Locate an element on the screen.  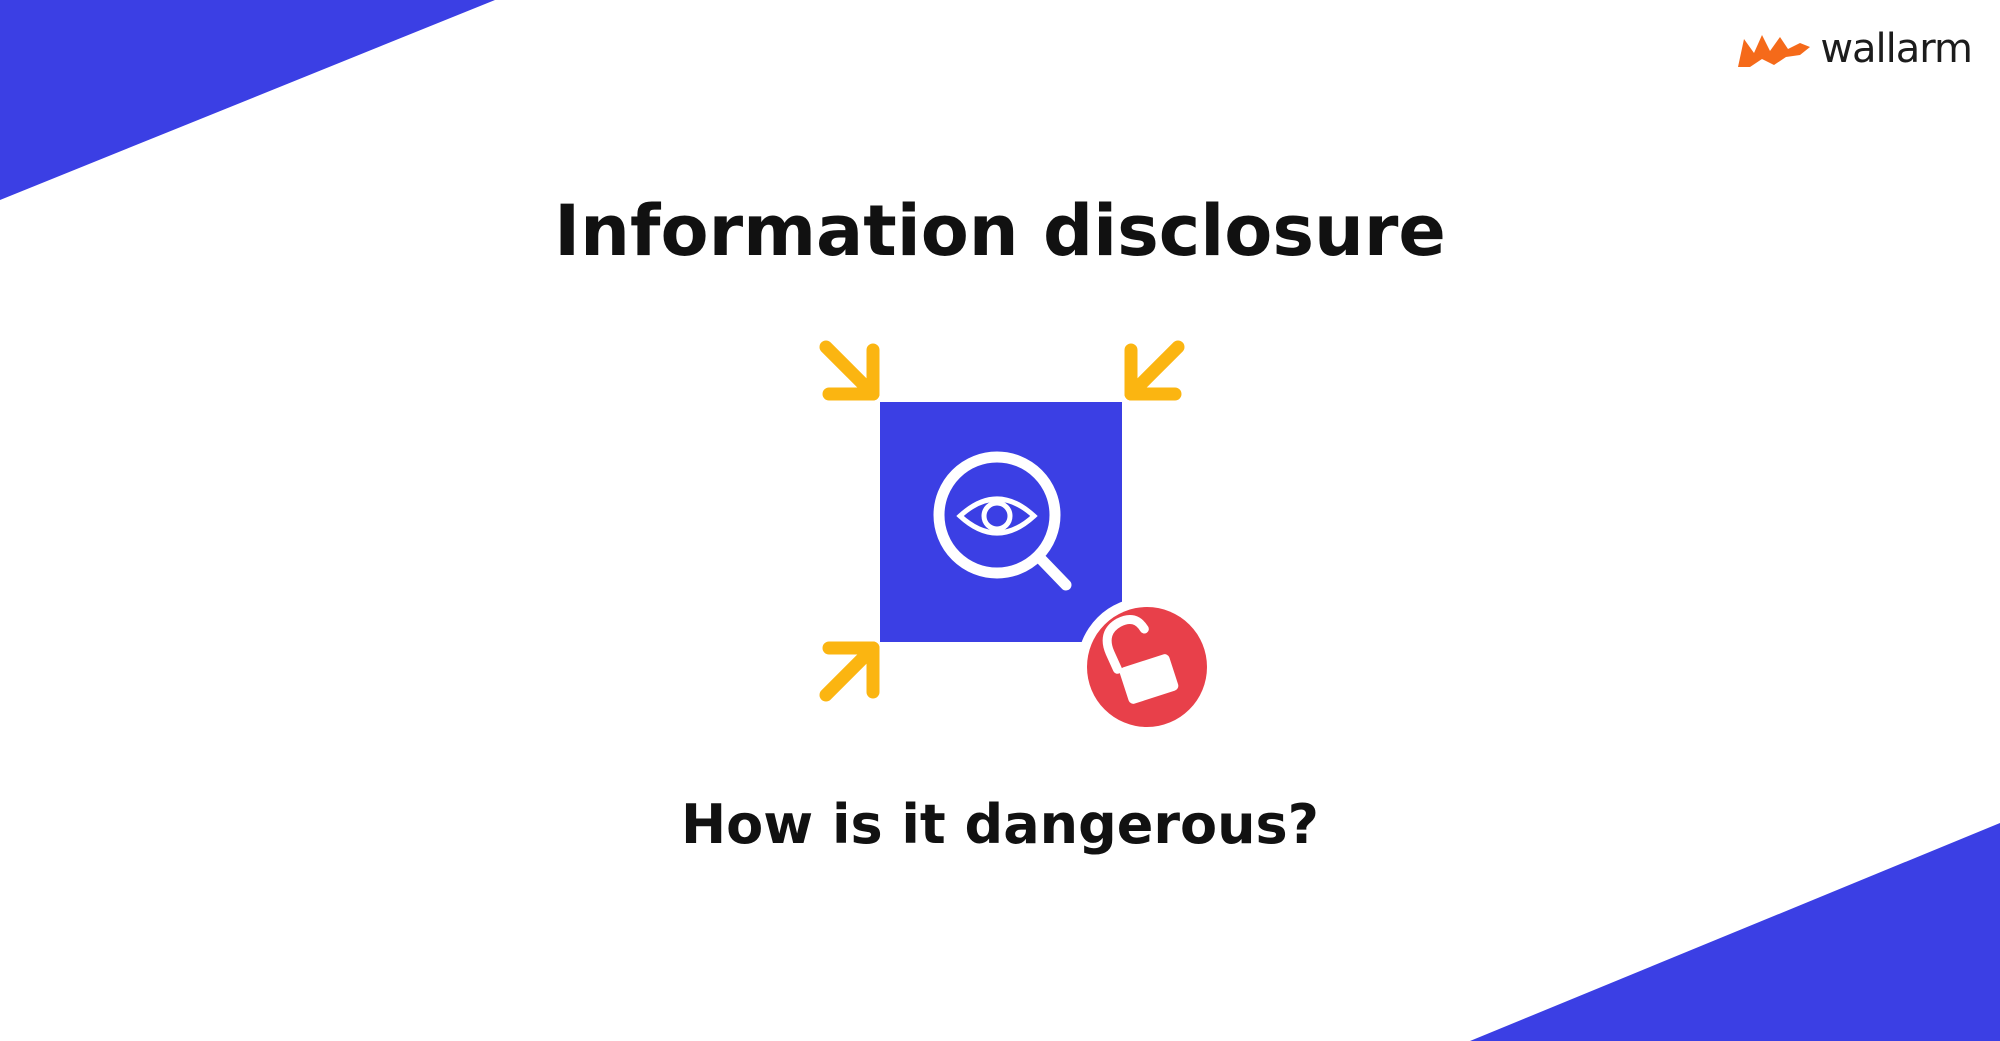
inward-arrow-icon-top-left is located at coordinates (849, 370).